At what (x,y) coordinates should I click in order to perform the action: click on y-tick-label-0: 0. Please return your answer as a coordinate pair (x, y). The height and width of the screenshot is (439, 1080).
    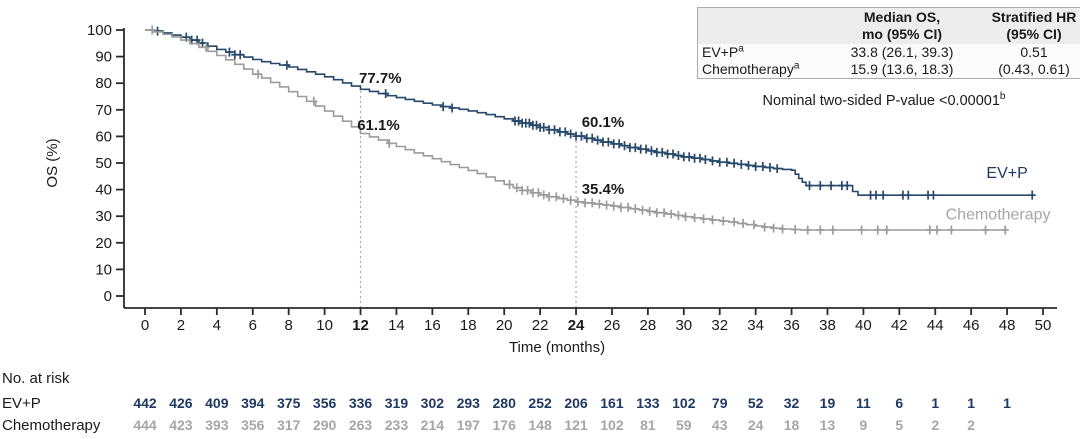
    Looking at the image, I should click on (108, 296).